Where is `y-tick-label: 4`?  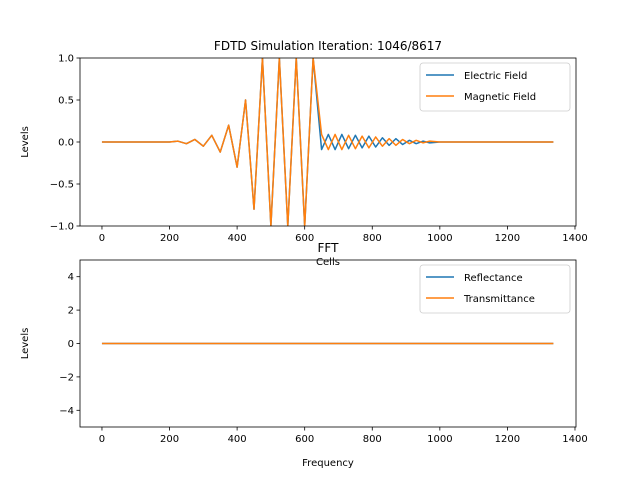
y-tick-label: 4 is located at coordinates (71, 277).